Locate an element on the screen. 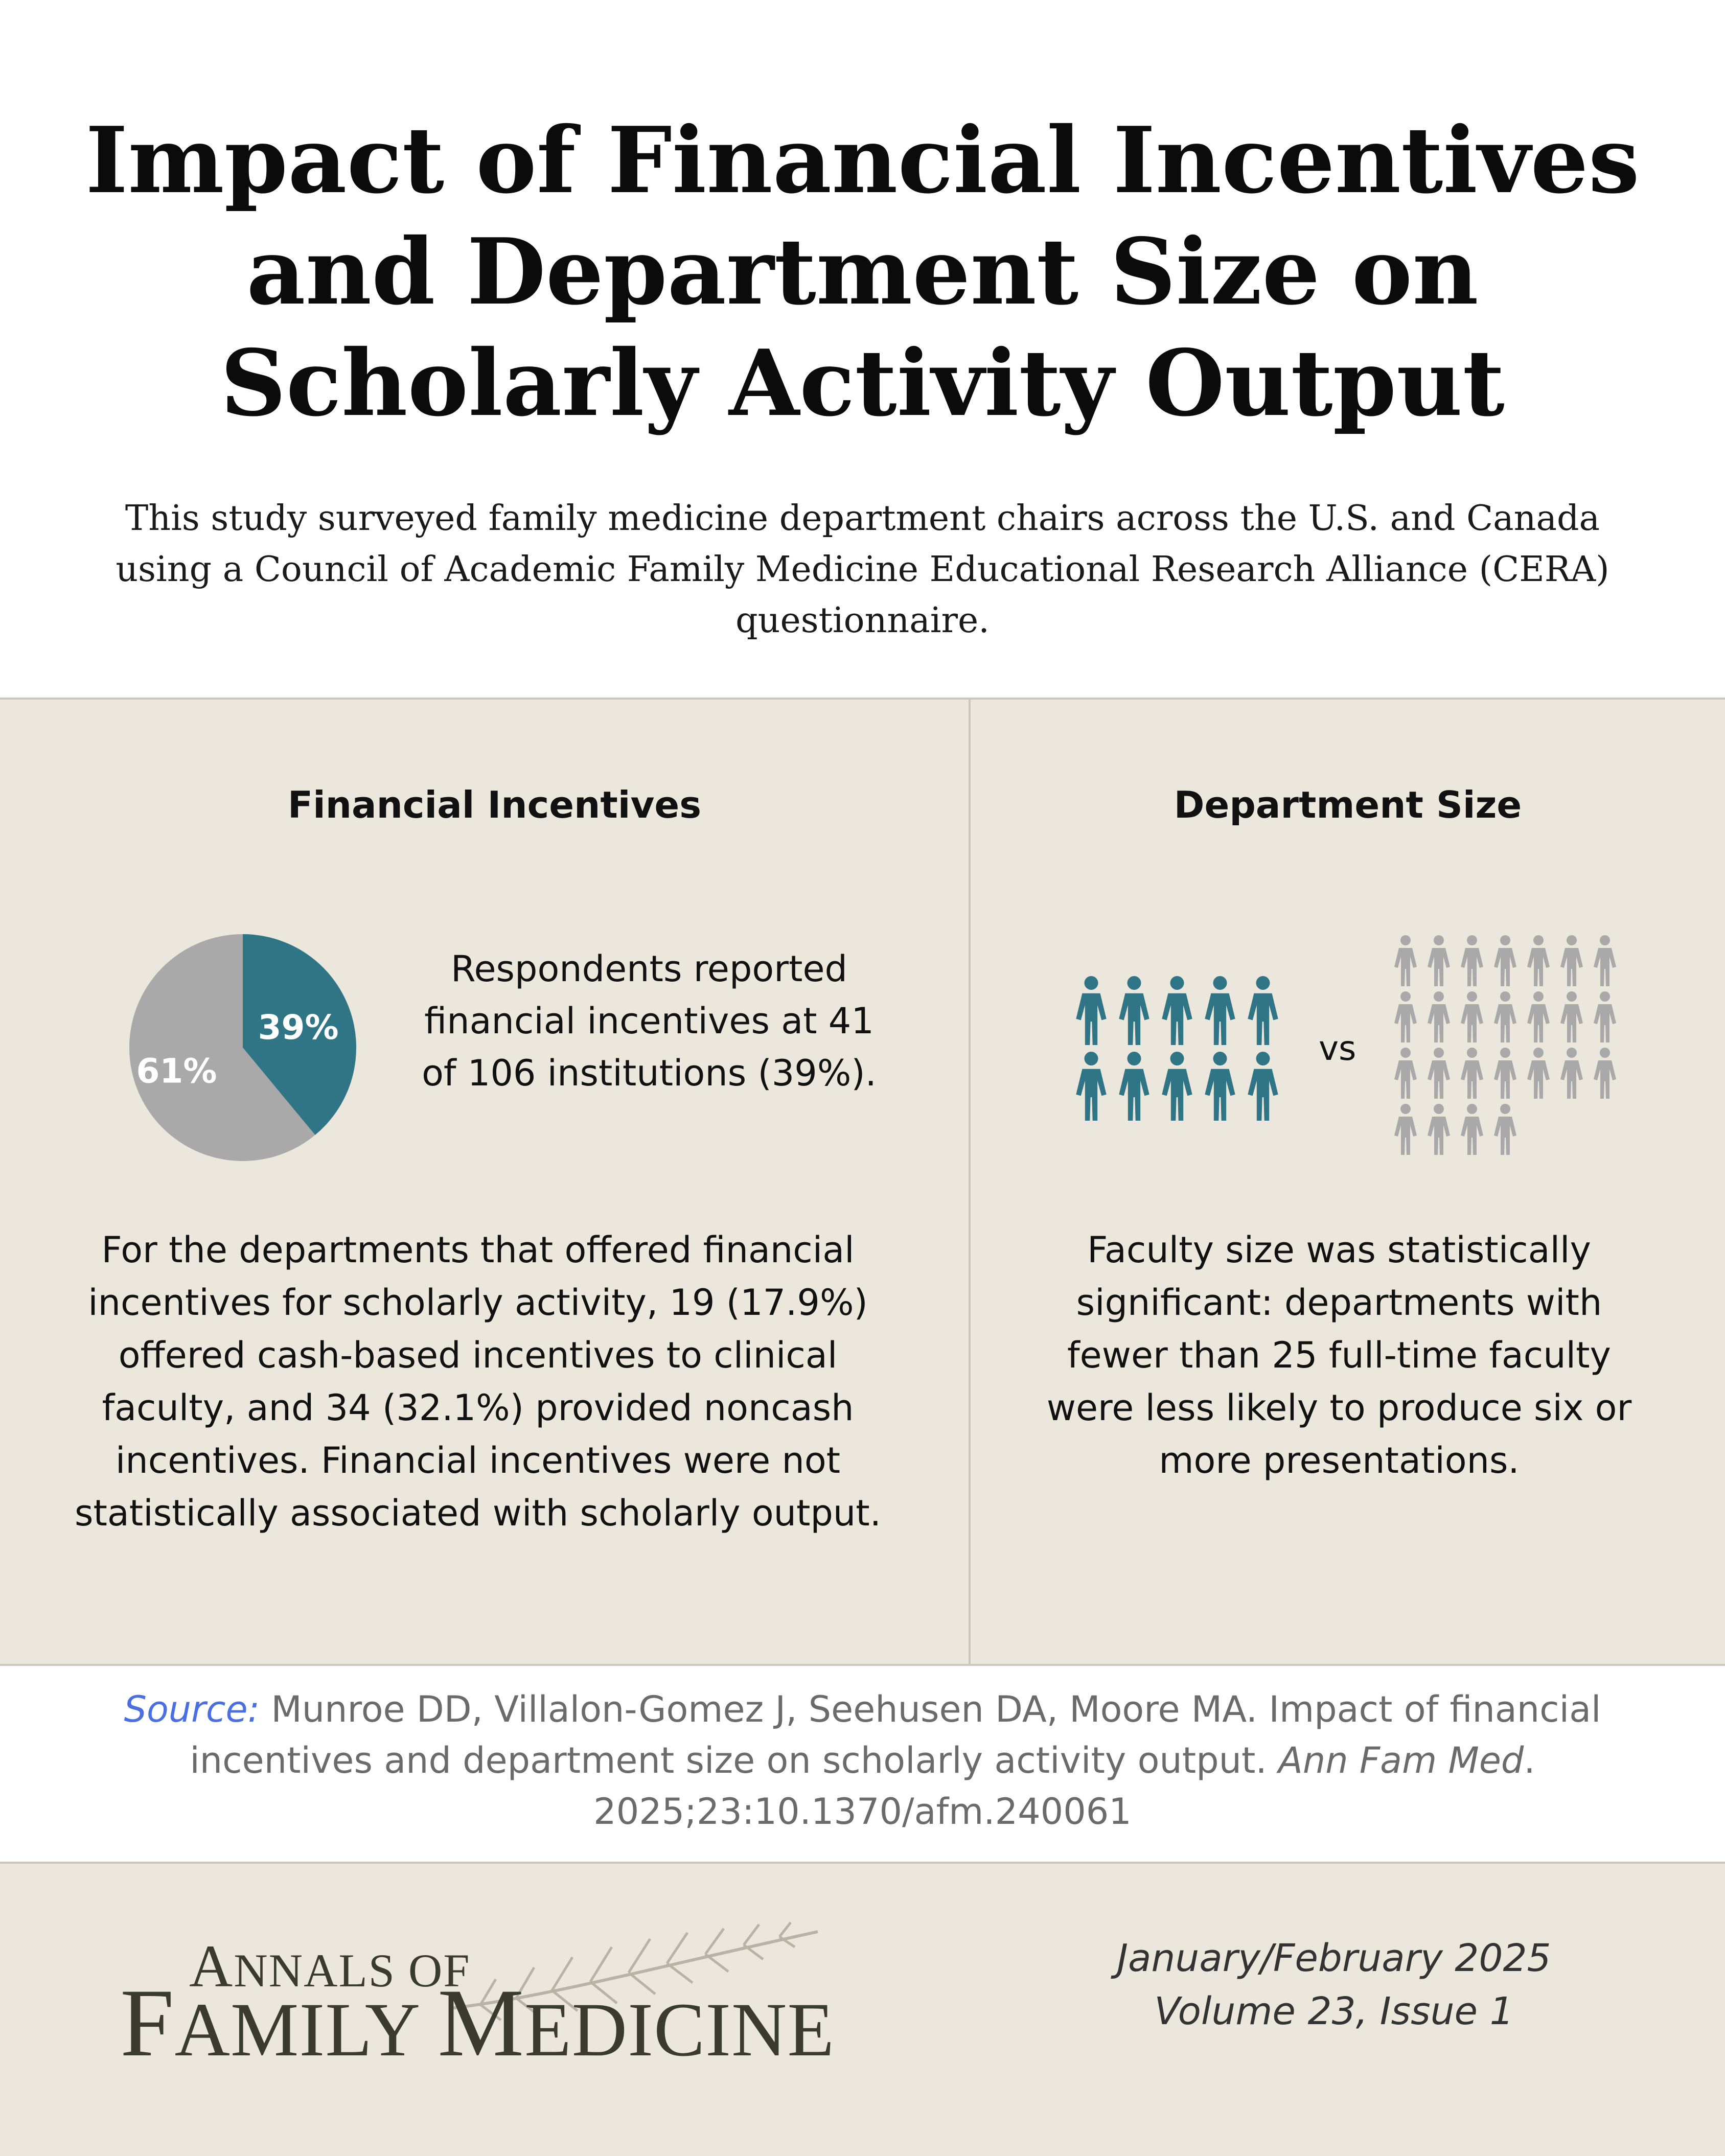  small-department-people-icons is located at coordinates (1177, 1049).